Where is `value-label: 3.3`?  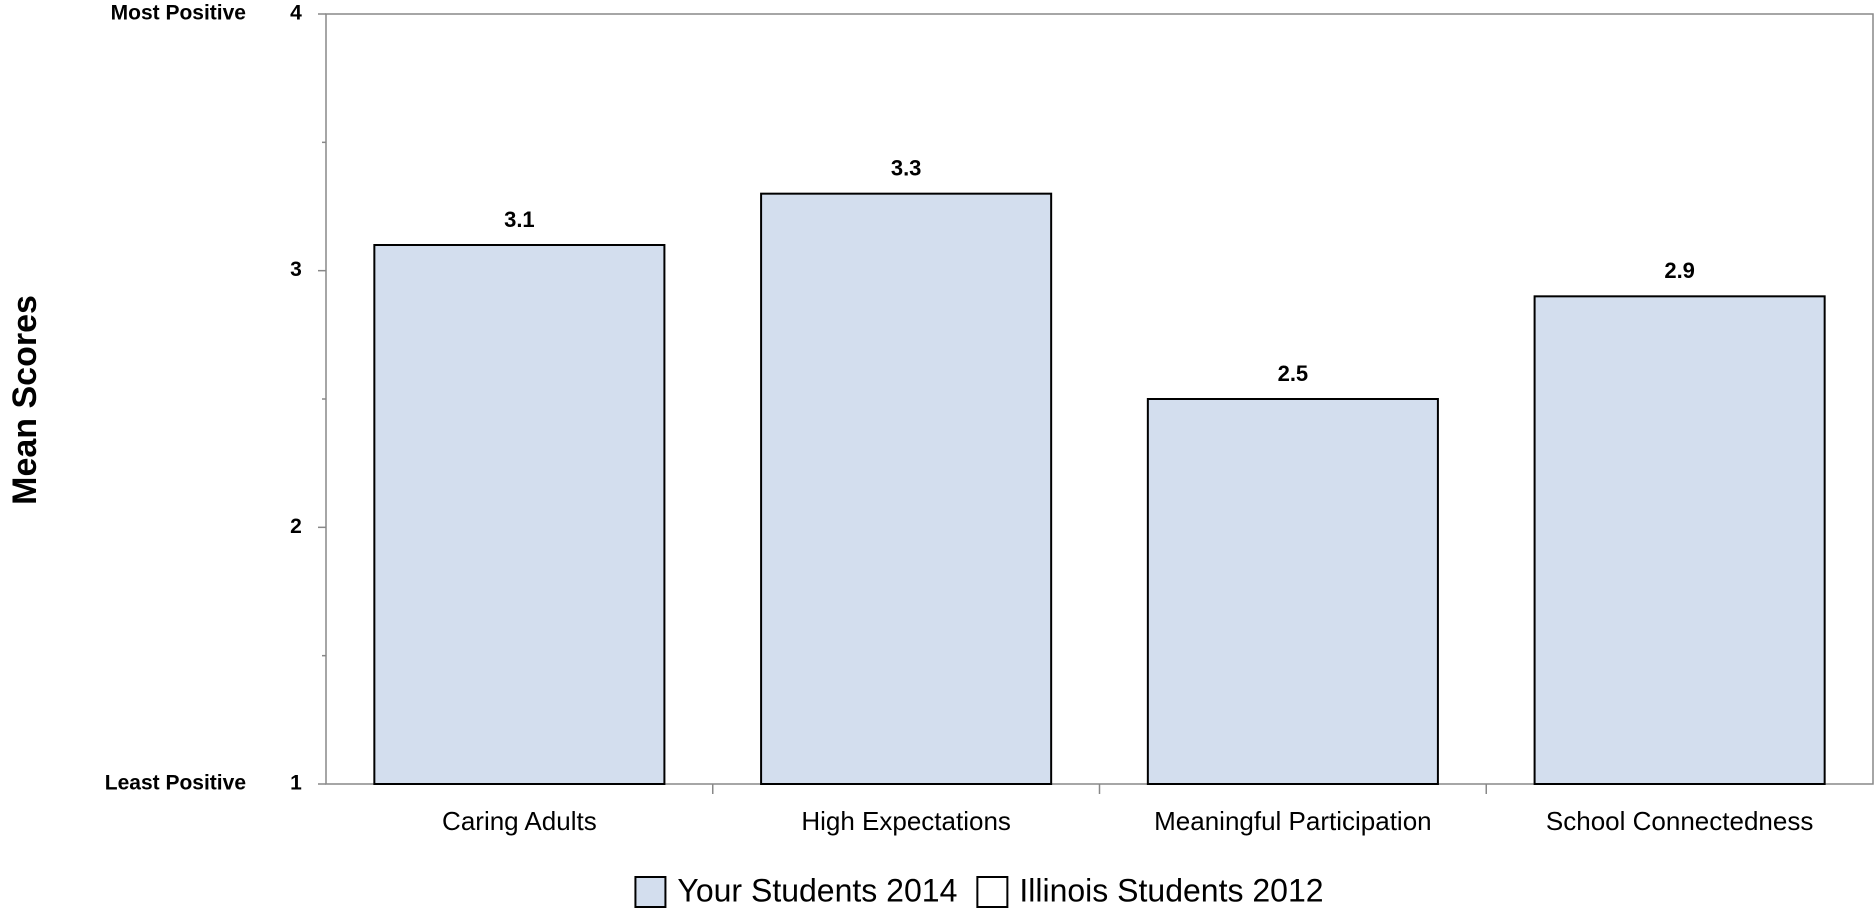
value-label: 3.3 is located at coordinates (906, 167).